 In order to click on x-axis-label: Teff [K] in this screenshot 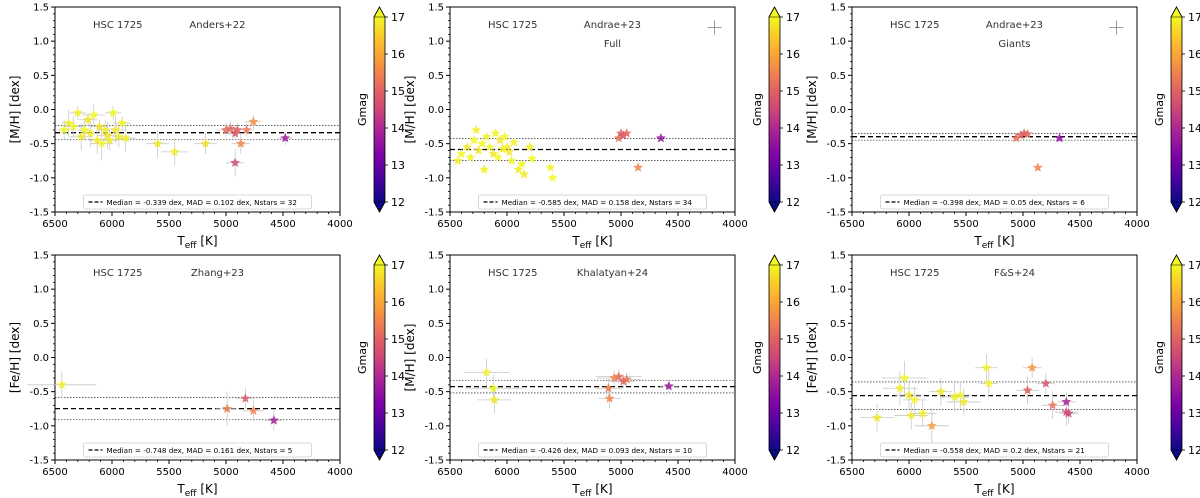, I will do `click(591, 242)`.